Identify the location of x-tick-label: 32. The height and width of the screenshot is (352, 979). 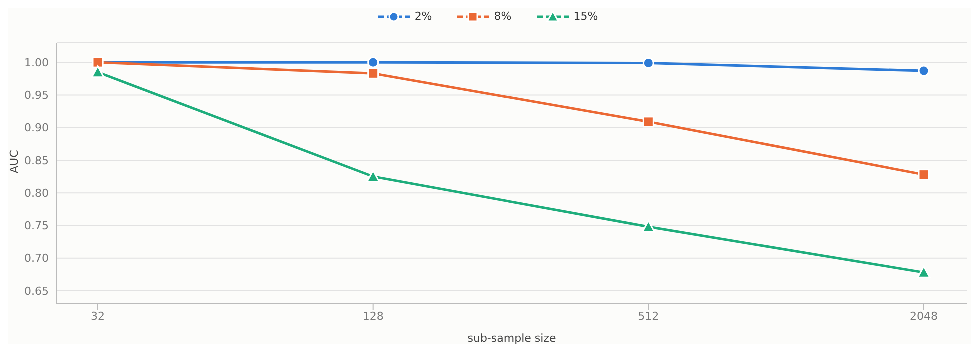
(98, 316).